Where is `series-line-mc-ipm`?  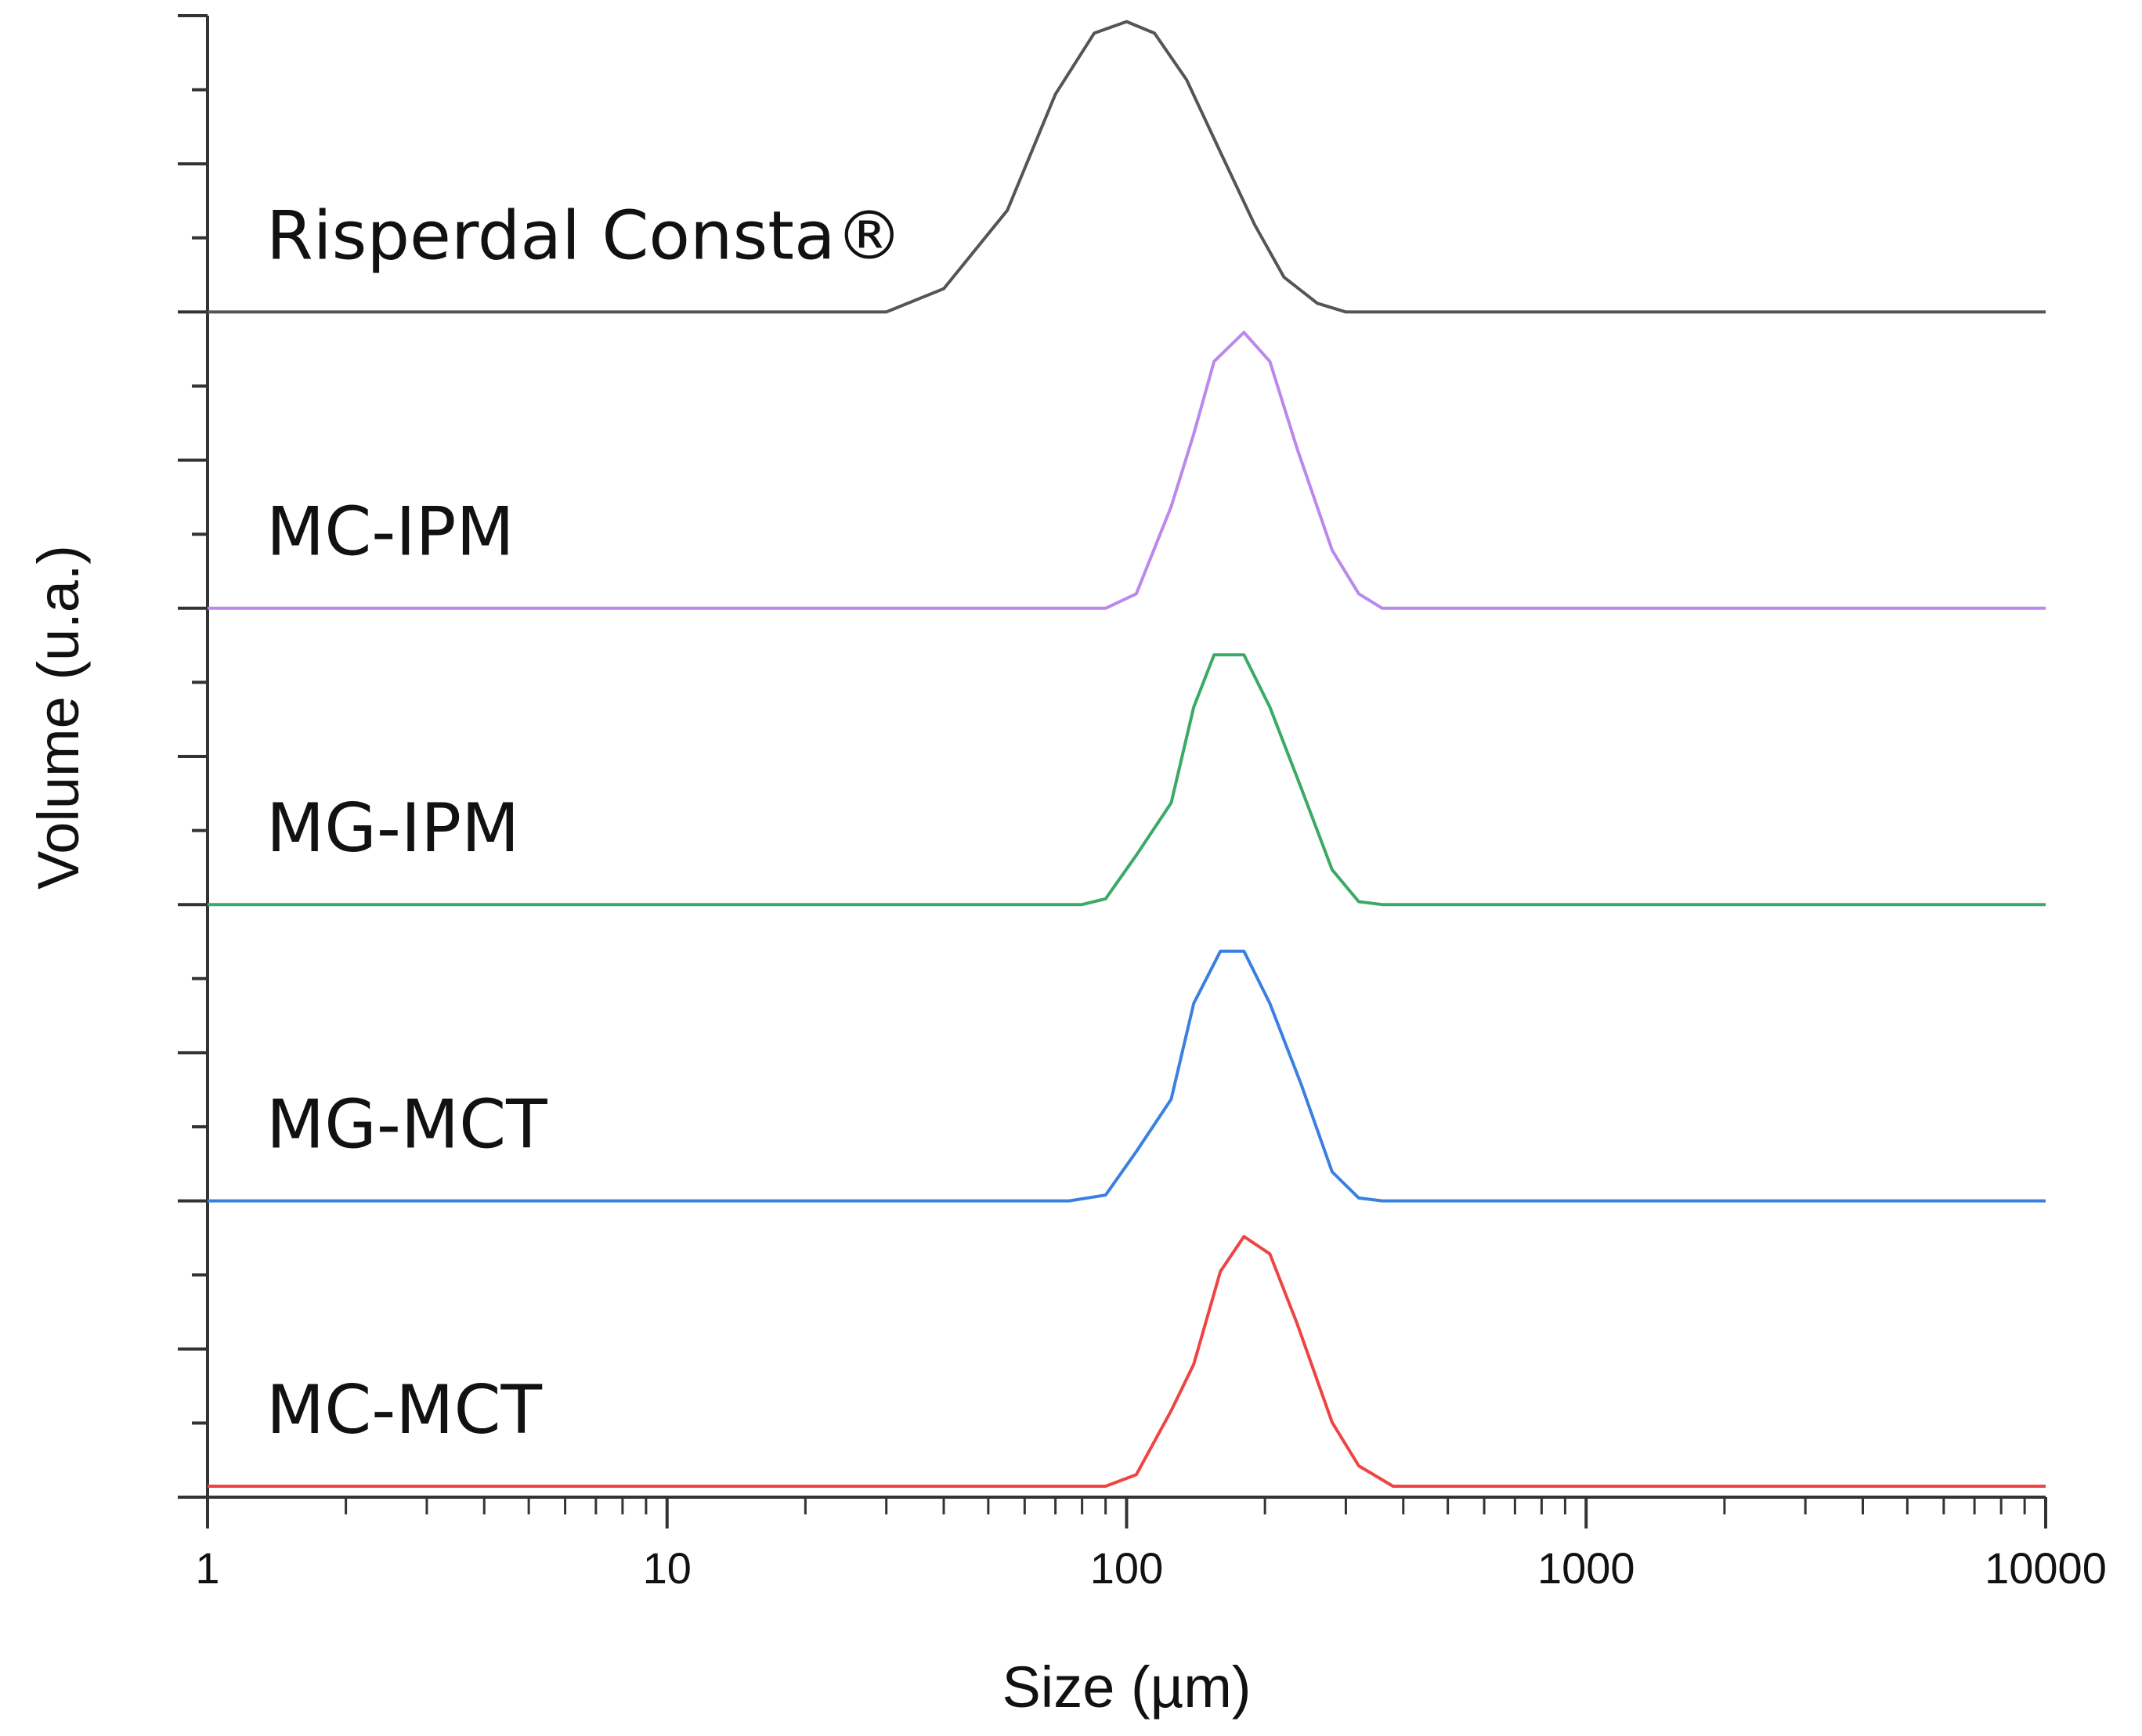
series-line-mc-ipm is located at coordinates (1127, 470).